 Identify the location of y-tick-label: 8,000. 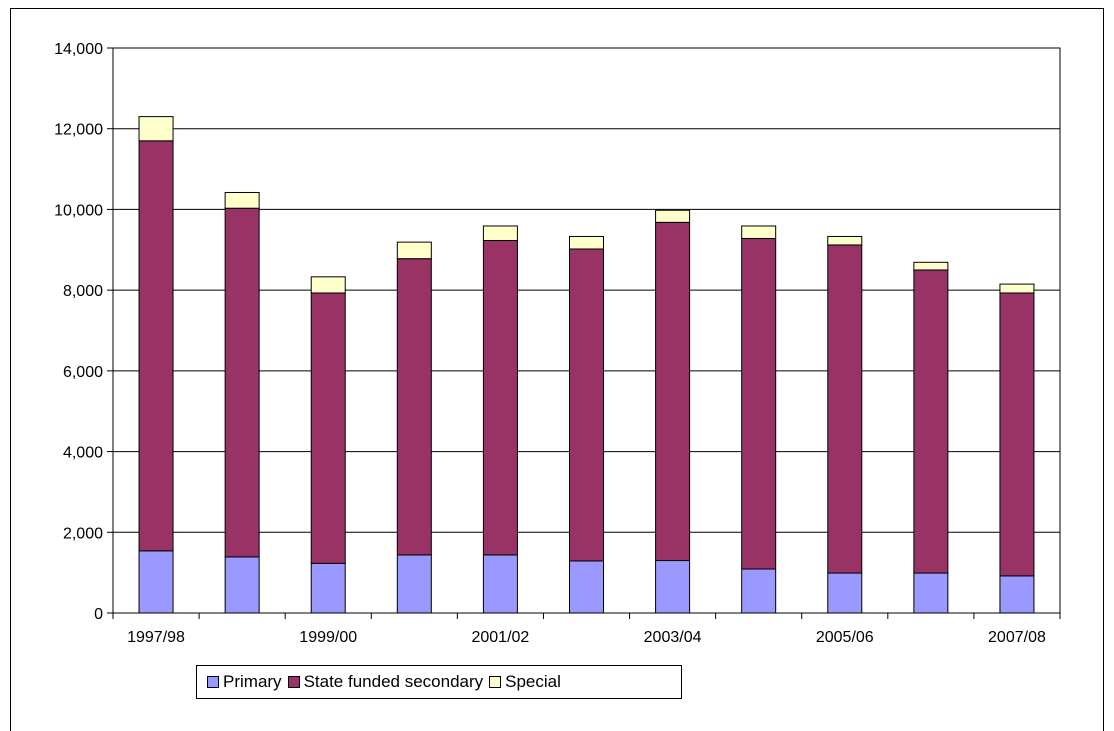
(83, 291).